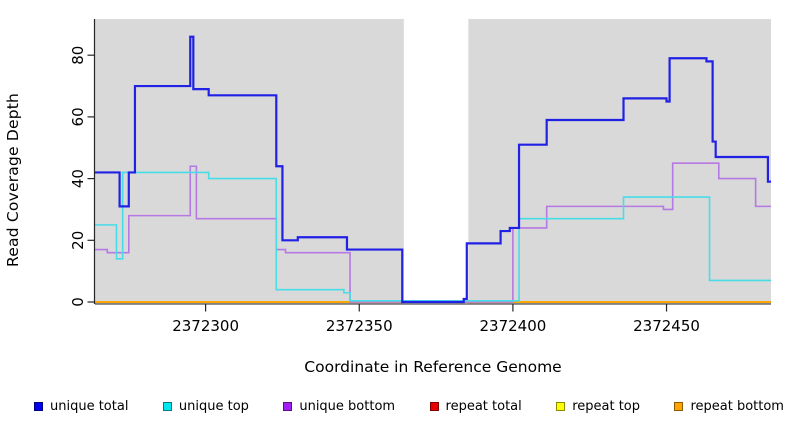 The image size is (792, 432). Describe the element at coordinates (359, 326) in the screenshot. I see `x-tick-label: 2372350` at that location.